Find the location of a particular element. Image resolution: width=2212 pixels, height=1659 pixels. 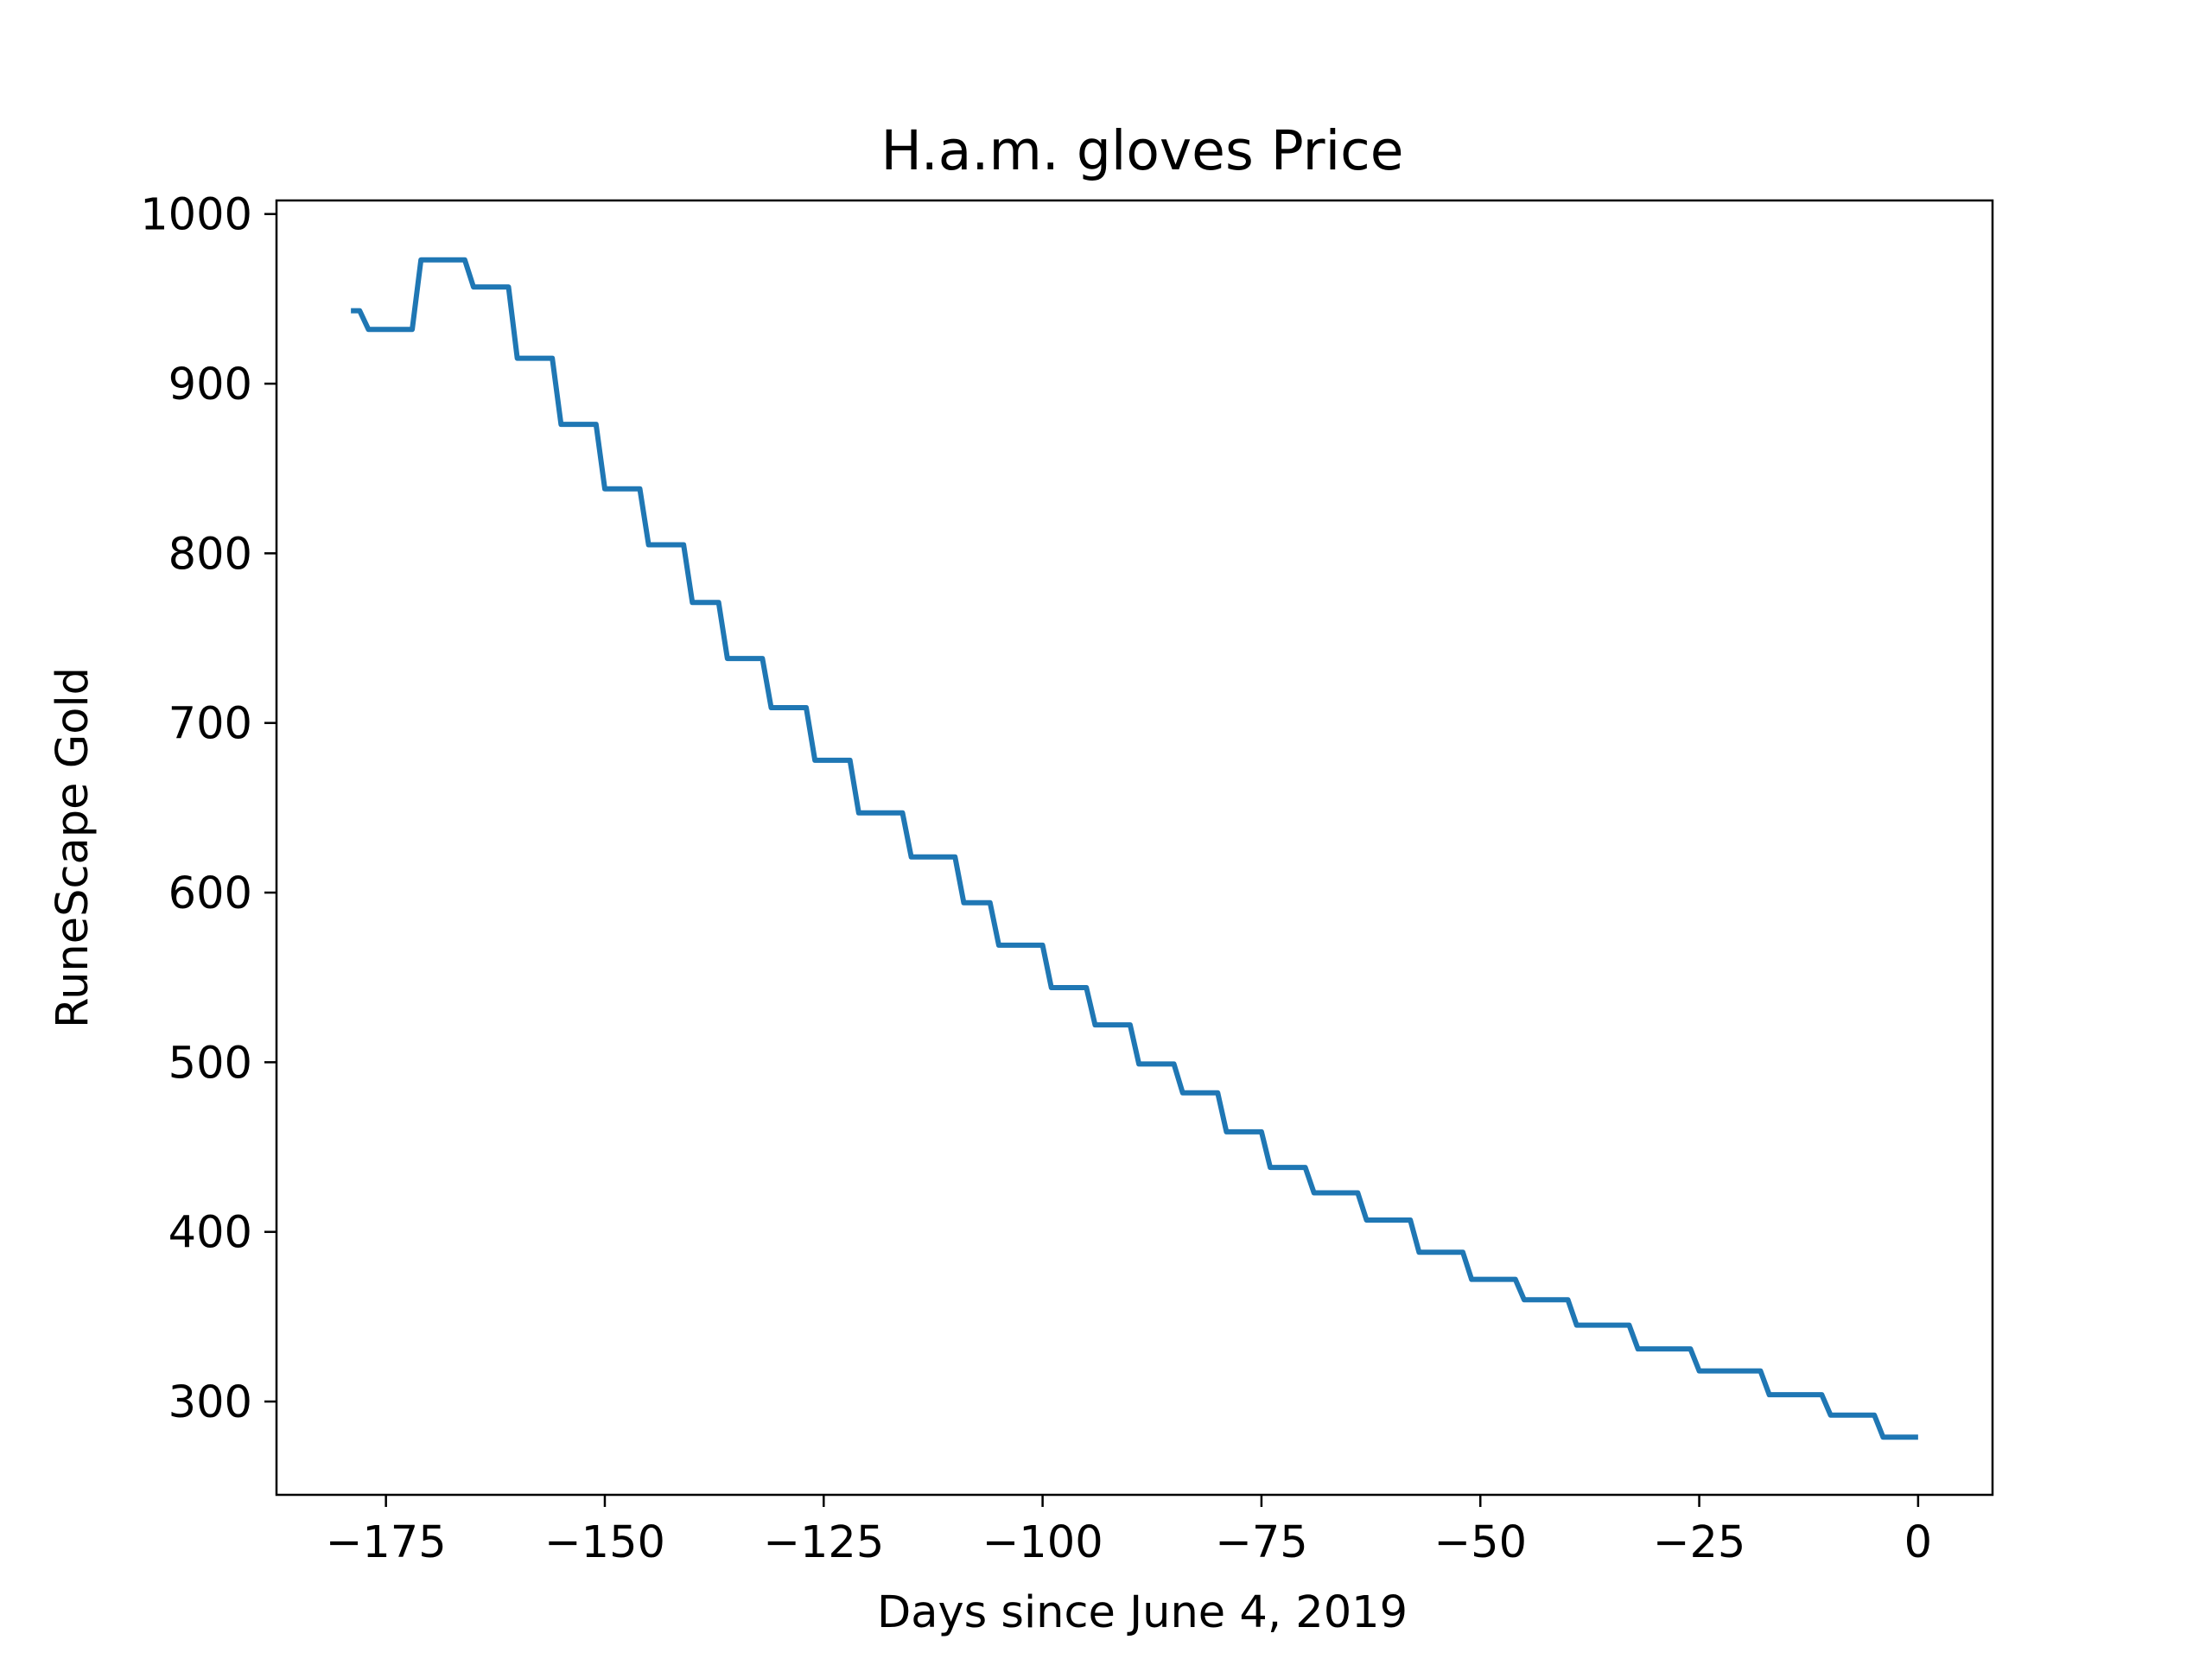

x-tick-label: −175 is located at coordinates (386, 1542).